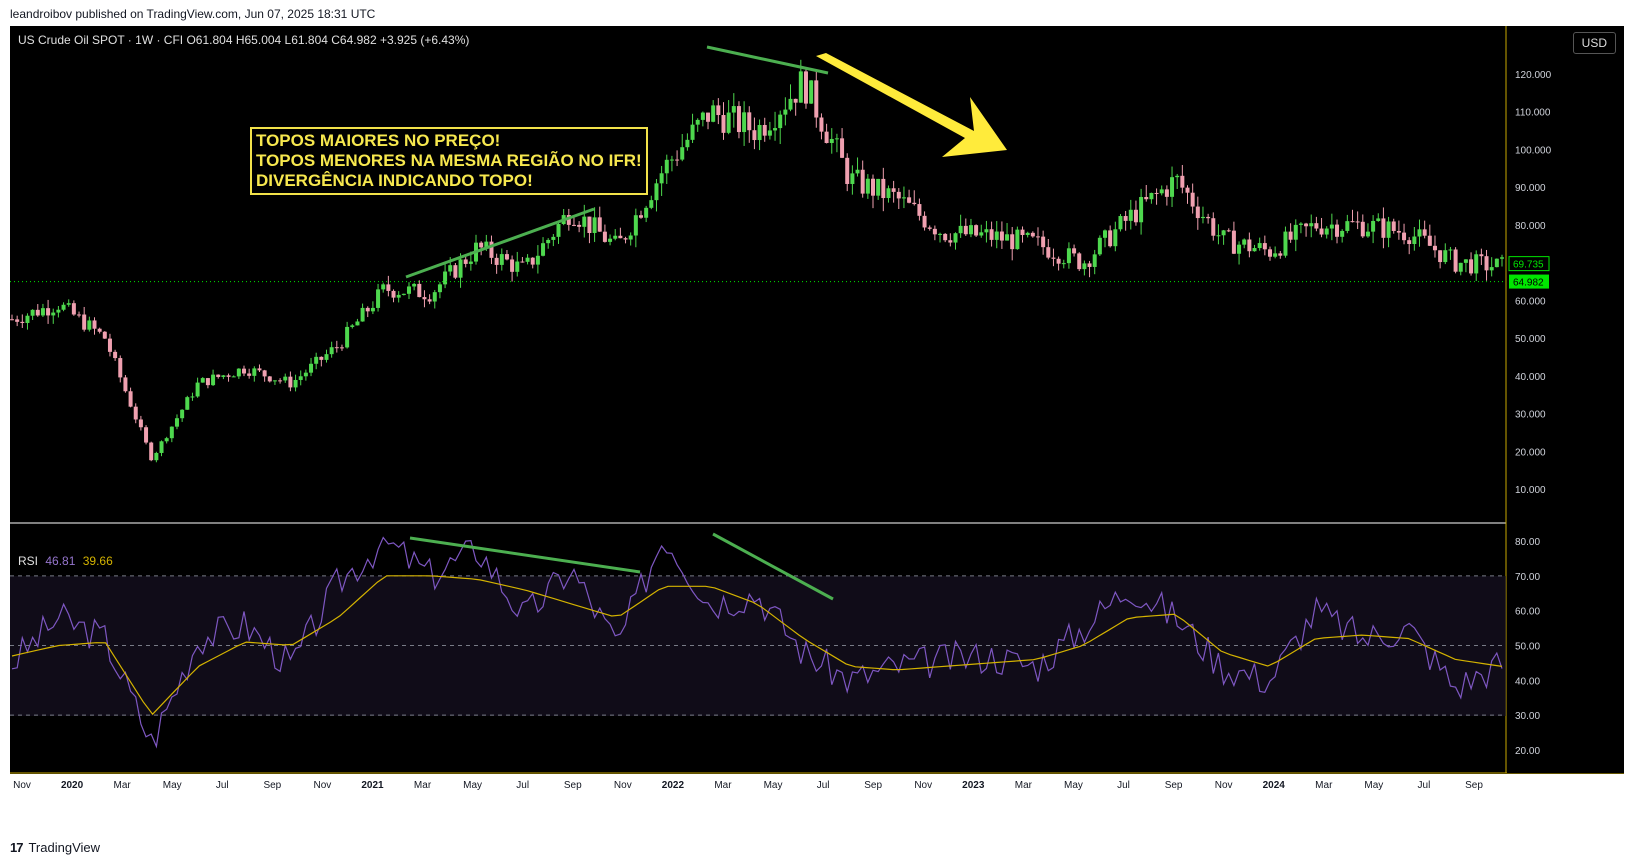  Describe the element at coordinates (1529, 264) in the screenshot. I see `prev-price-tag` at that location.